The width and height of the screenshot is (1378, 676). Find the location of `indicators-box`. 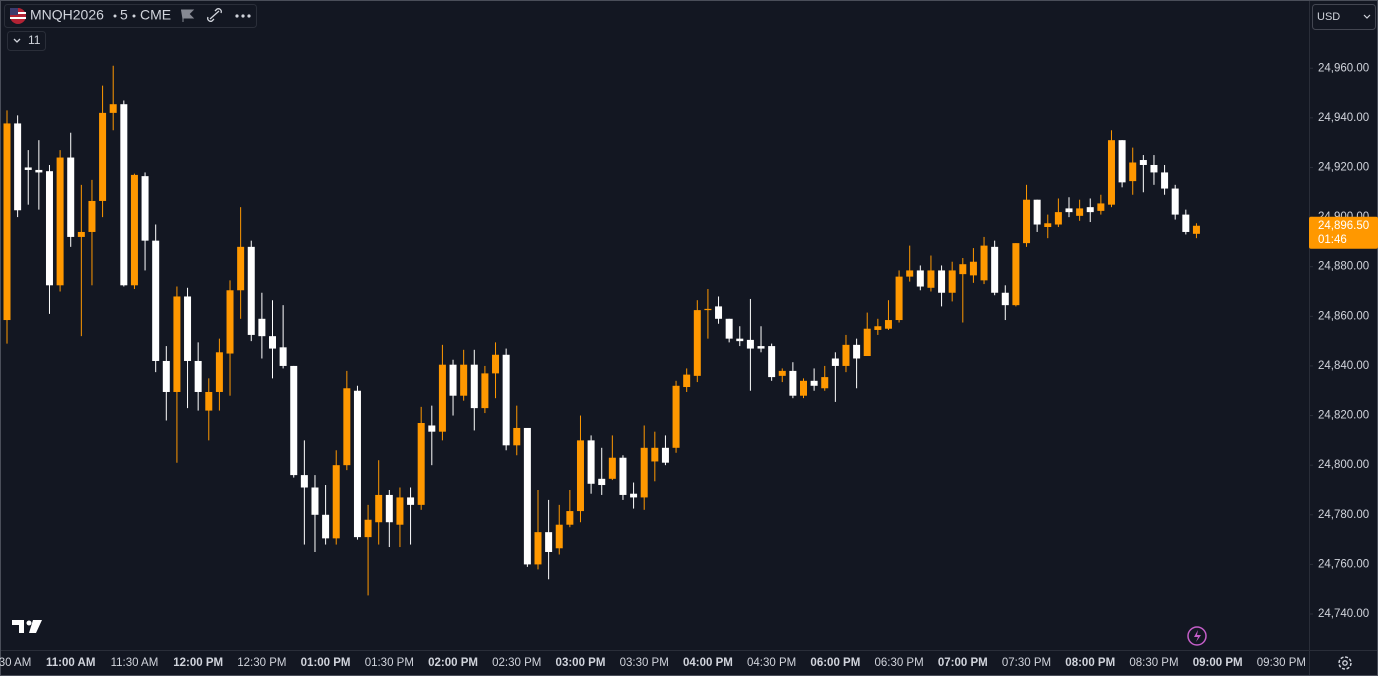

indicators-box is located at coordinates (26, 41).